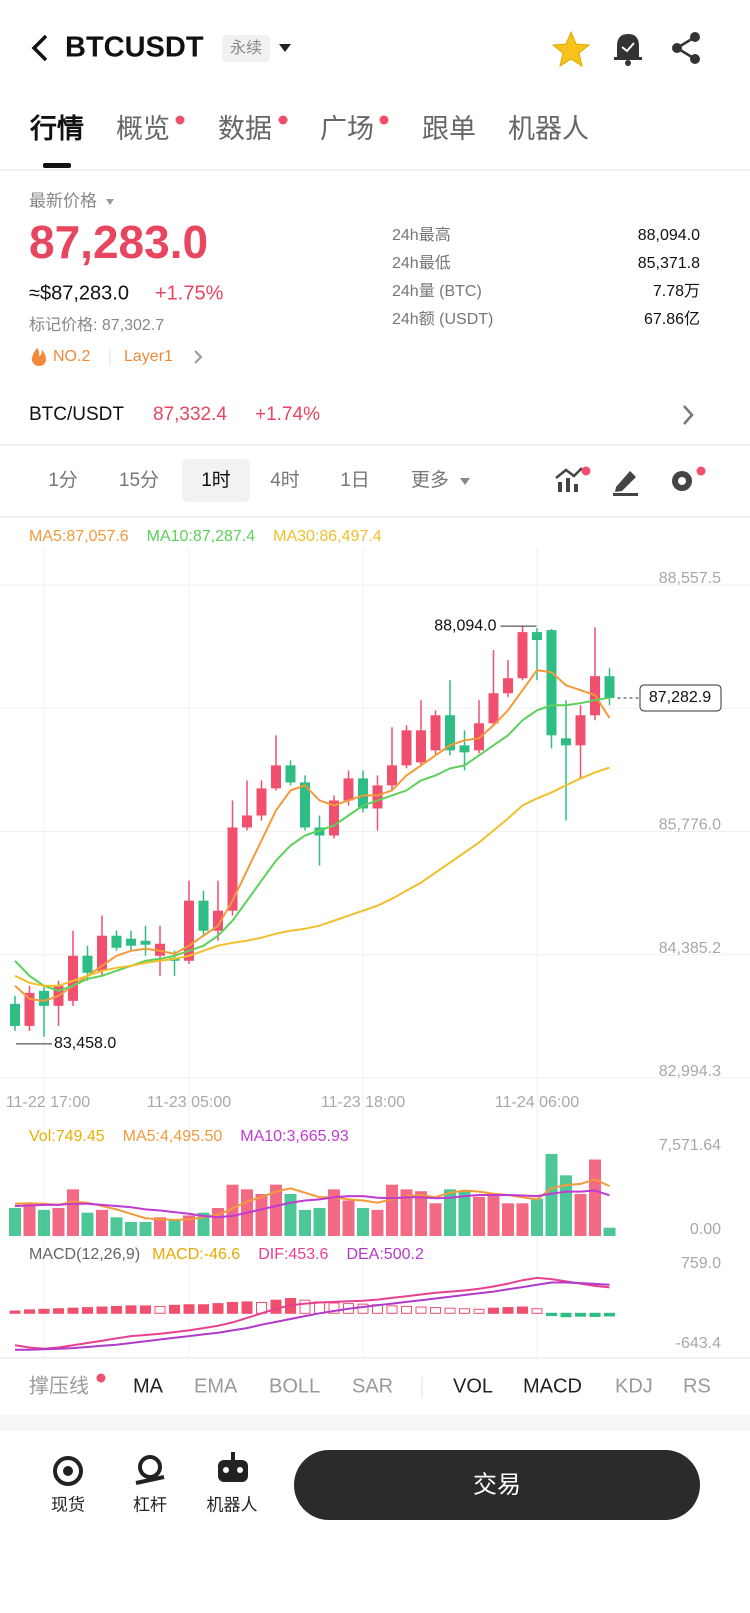  I want to click on interval: 1分, so click(63, 480).